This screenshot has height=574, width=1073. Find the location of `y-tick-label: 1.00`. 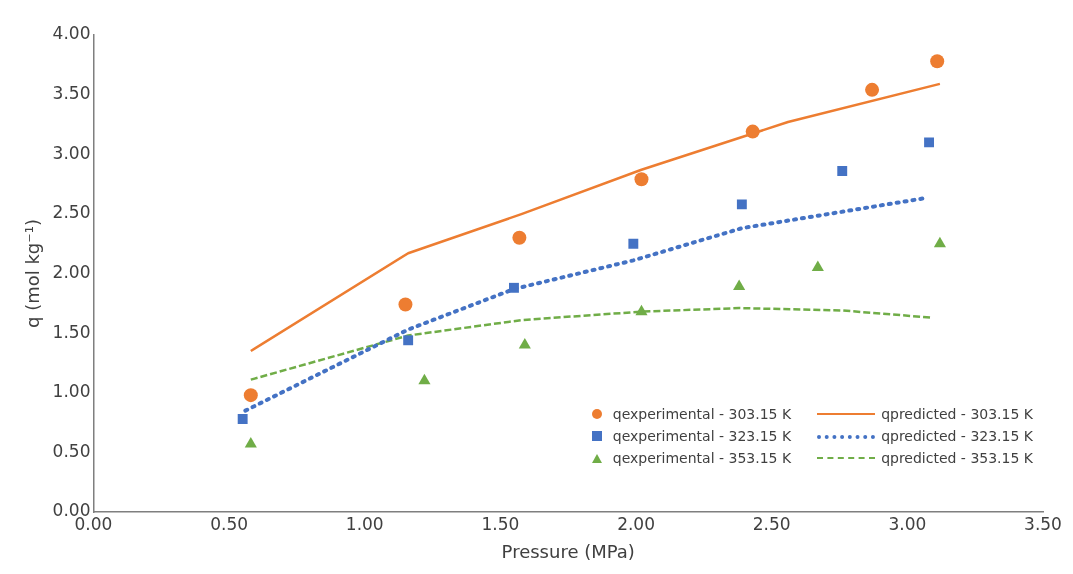

y-tick-label: 1.00 is located at coordinates (71, 391).